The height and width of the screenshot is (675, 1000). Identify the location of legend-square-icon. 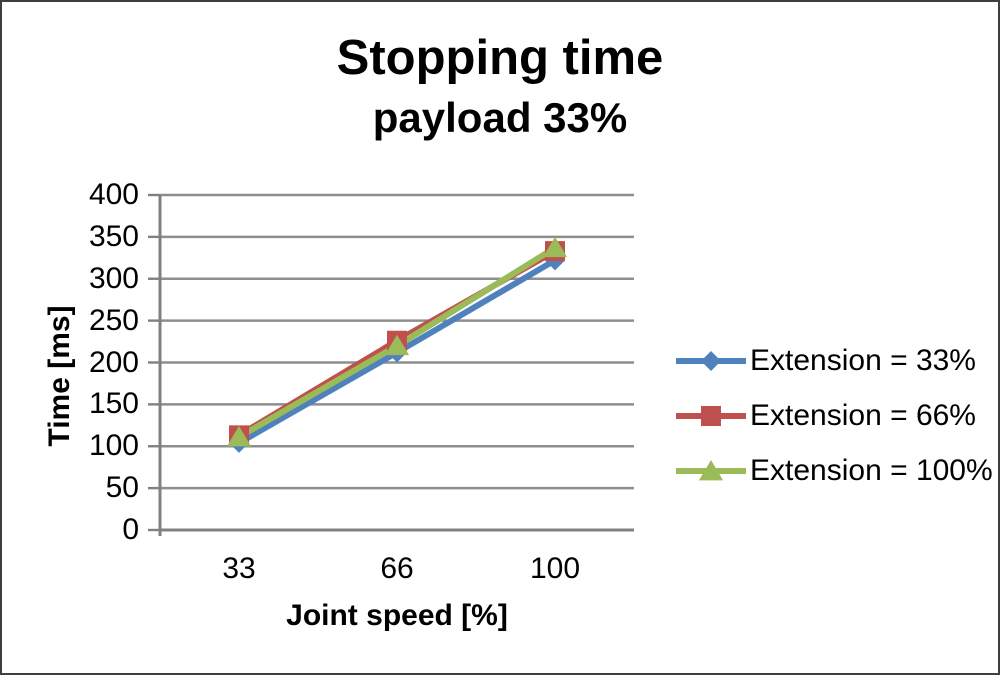
(711, 416).